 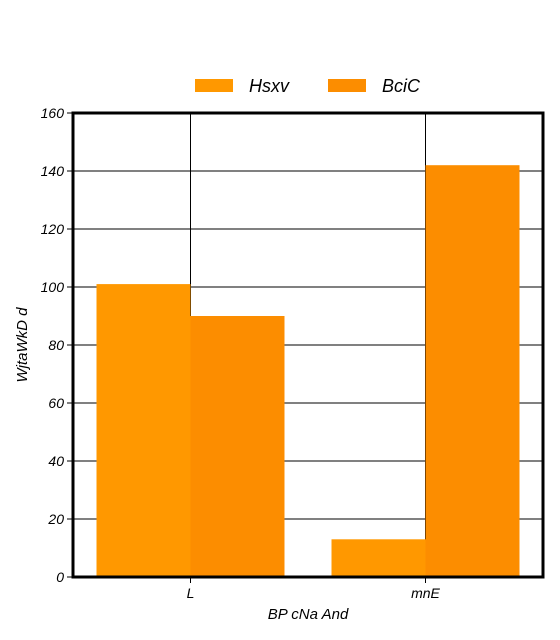 I want to click on y-tick-label: 20, so click(x=55, y=519).